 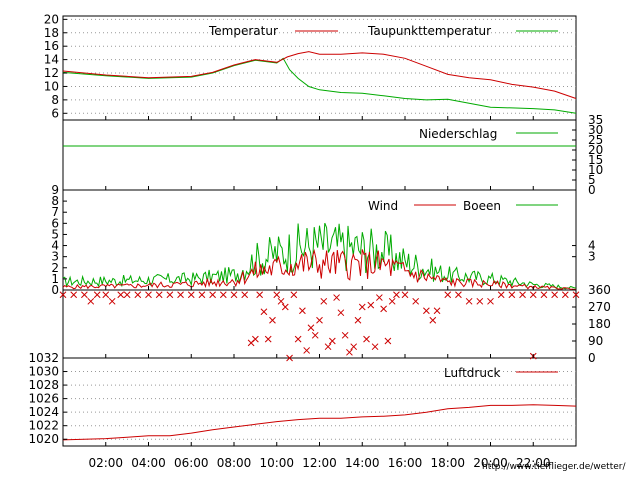 What do you see at coordinates (55, 279) in the screenshot?
I see `y-tick-label: 1` at bounding box center [55, 279].